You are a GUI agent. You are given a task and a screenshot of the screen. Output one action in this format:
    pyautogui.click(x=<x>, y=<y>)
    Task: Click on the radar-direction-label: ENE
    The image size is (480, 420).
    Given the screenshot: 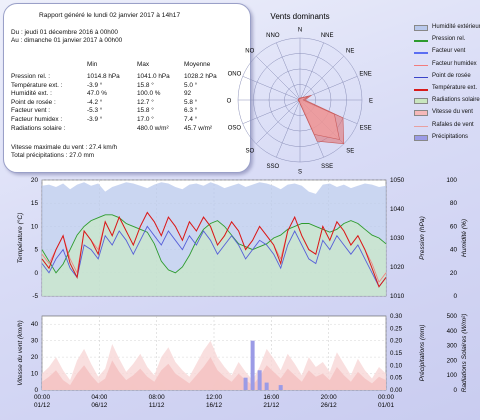 What is the action you would take?
    pyautogui.click(x=365, y=74)
    